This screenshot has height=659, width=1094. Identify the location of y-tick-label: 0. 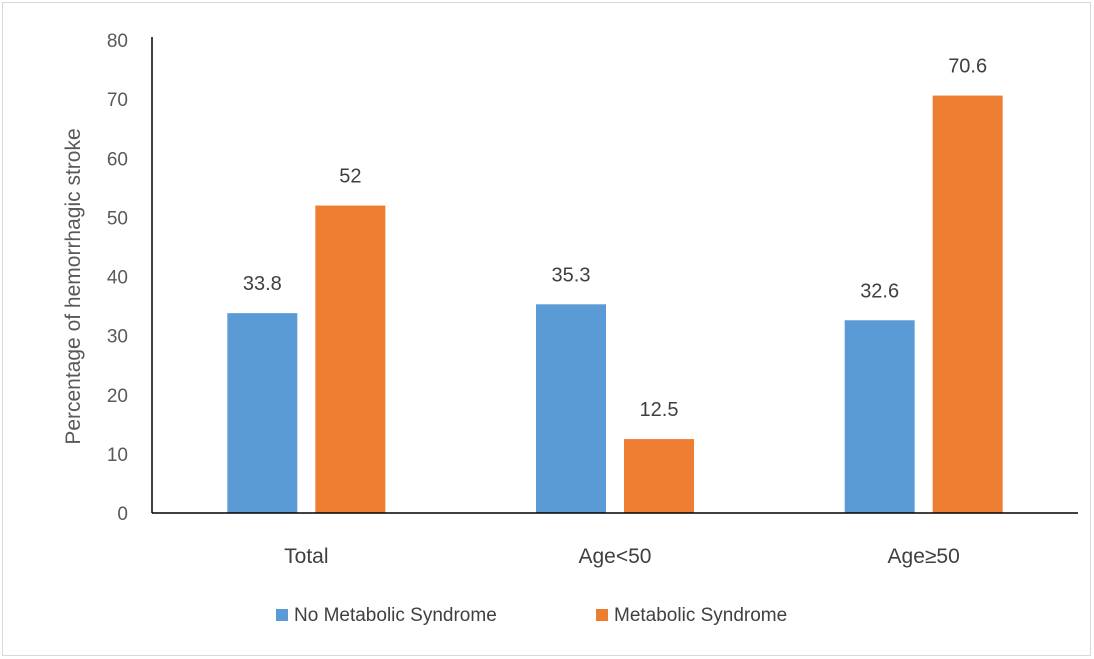
(122, 514).